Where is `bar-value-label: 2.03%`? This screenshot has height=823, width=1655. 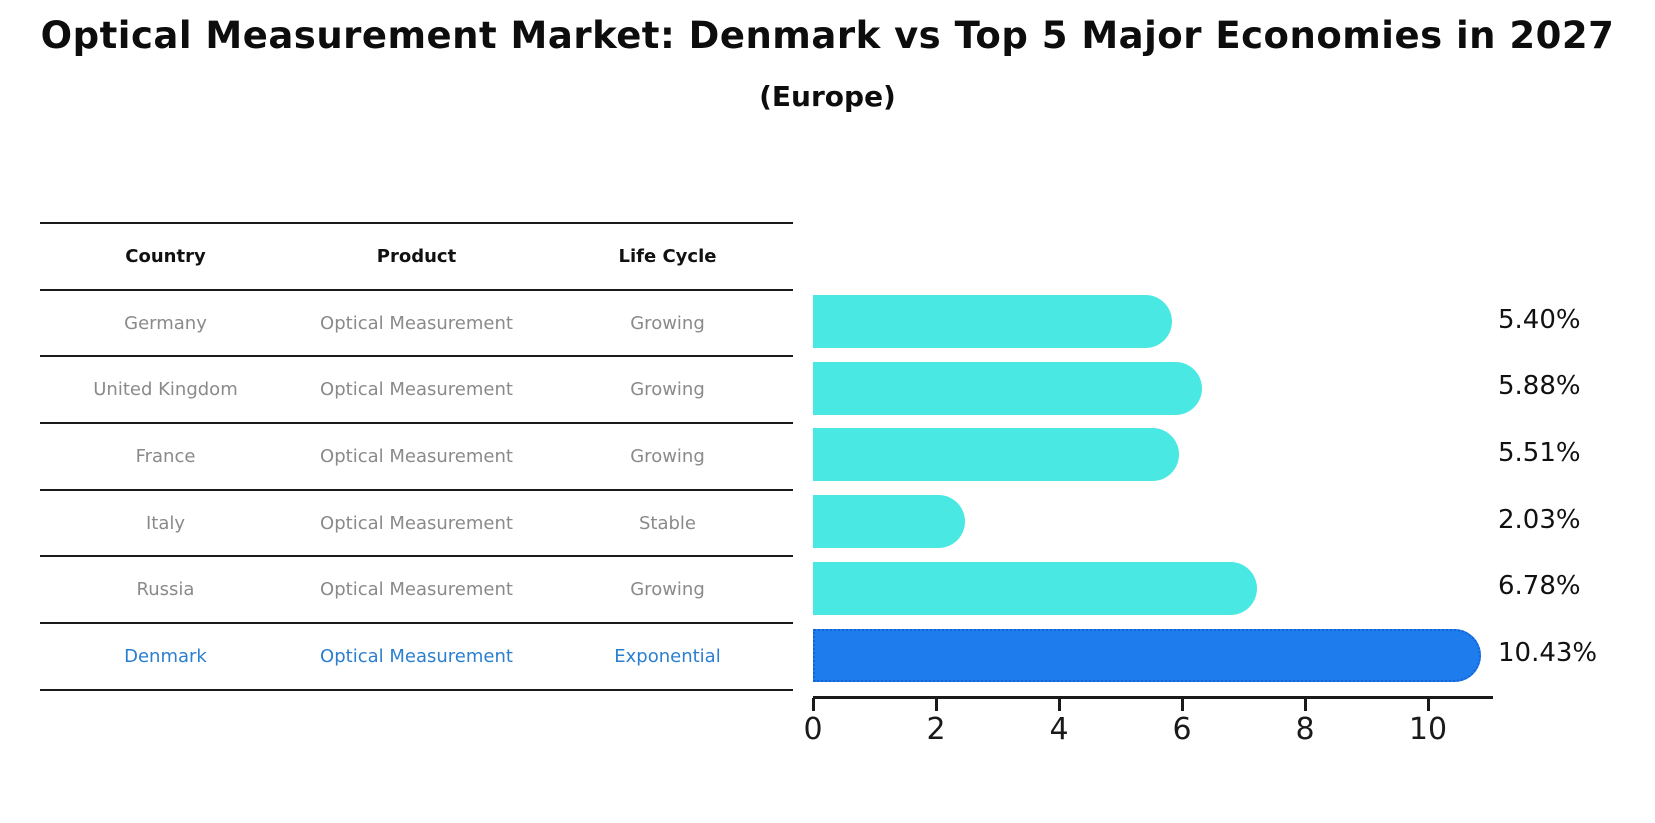
bar-value-label: 2.03% is located at coordinates (1539, 519).